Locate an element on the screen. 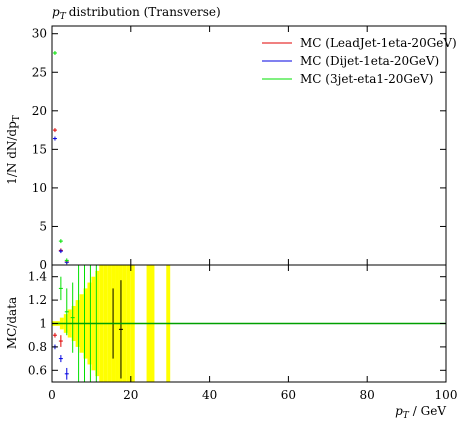  y-tick-label: 1.4 is located at coordinates (37, 277).